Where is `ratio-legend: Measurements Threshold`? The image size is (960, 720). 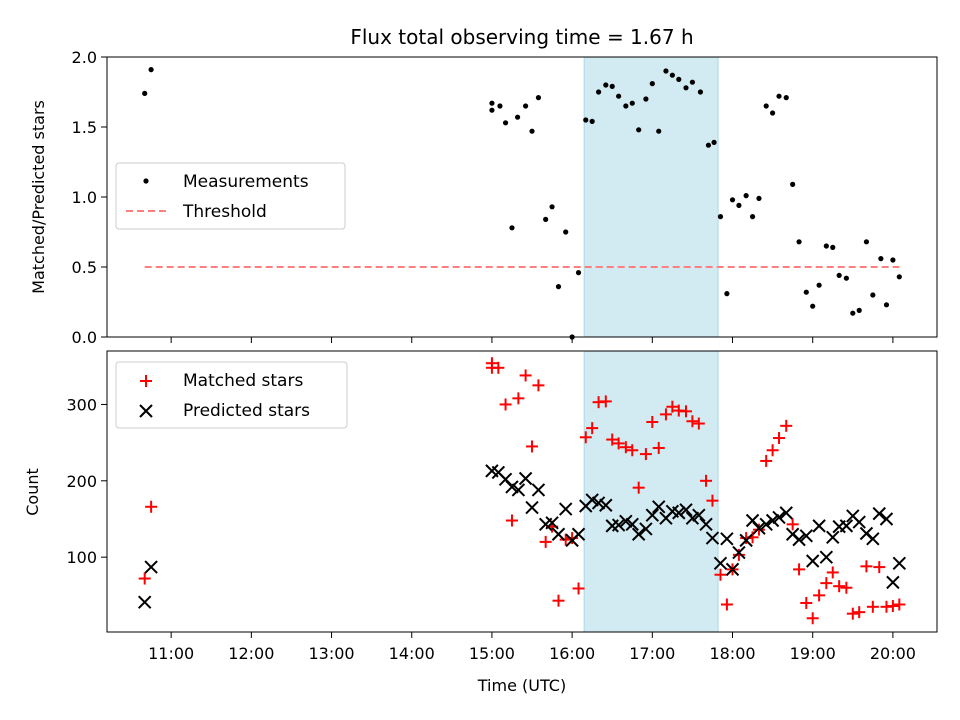
ratio-legend: Measurements Threshold is located at coordinates (230, 196).